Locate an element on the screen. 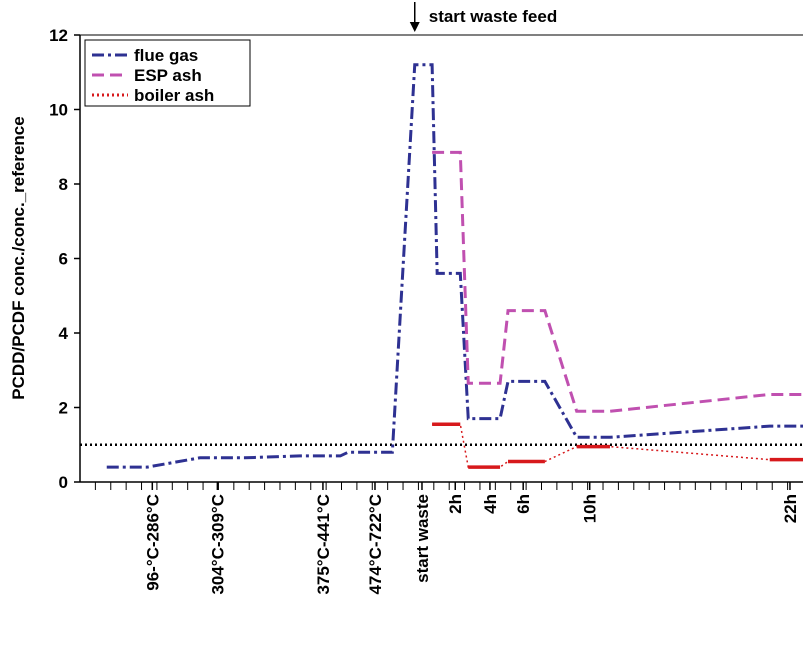 This screenshot has height=648, width=803. x-tick-label: 4h is located at coordinates (490, 504).